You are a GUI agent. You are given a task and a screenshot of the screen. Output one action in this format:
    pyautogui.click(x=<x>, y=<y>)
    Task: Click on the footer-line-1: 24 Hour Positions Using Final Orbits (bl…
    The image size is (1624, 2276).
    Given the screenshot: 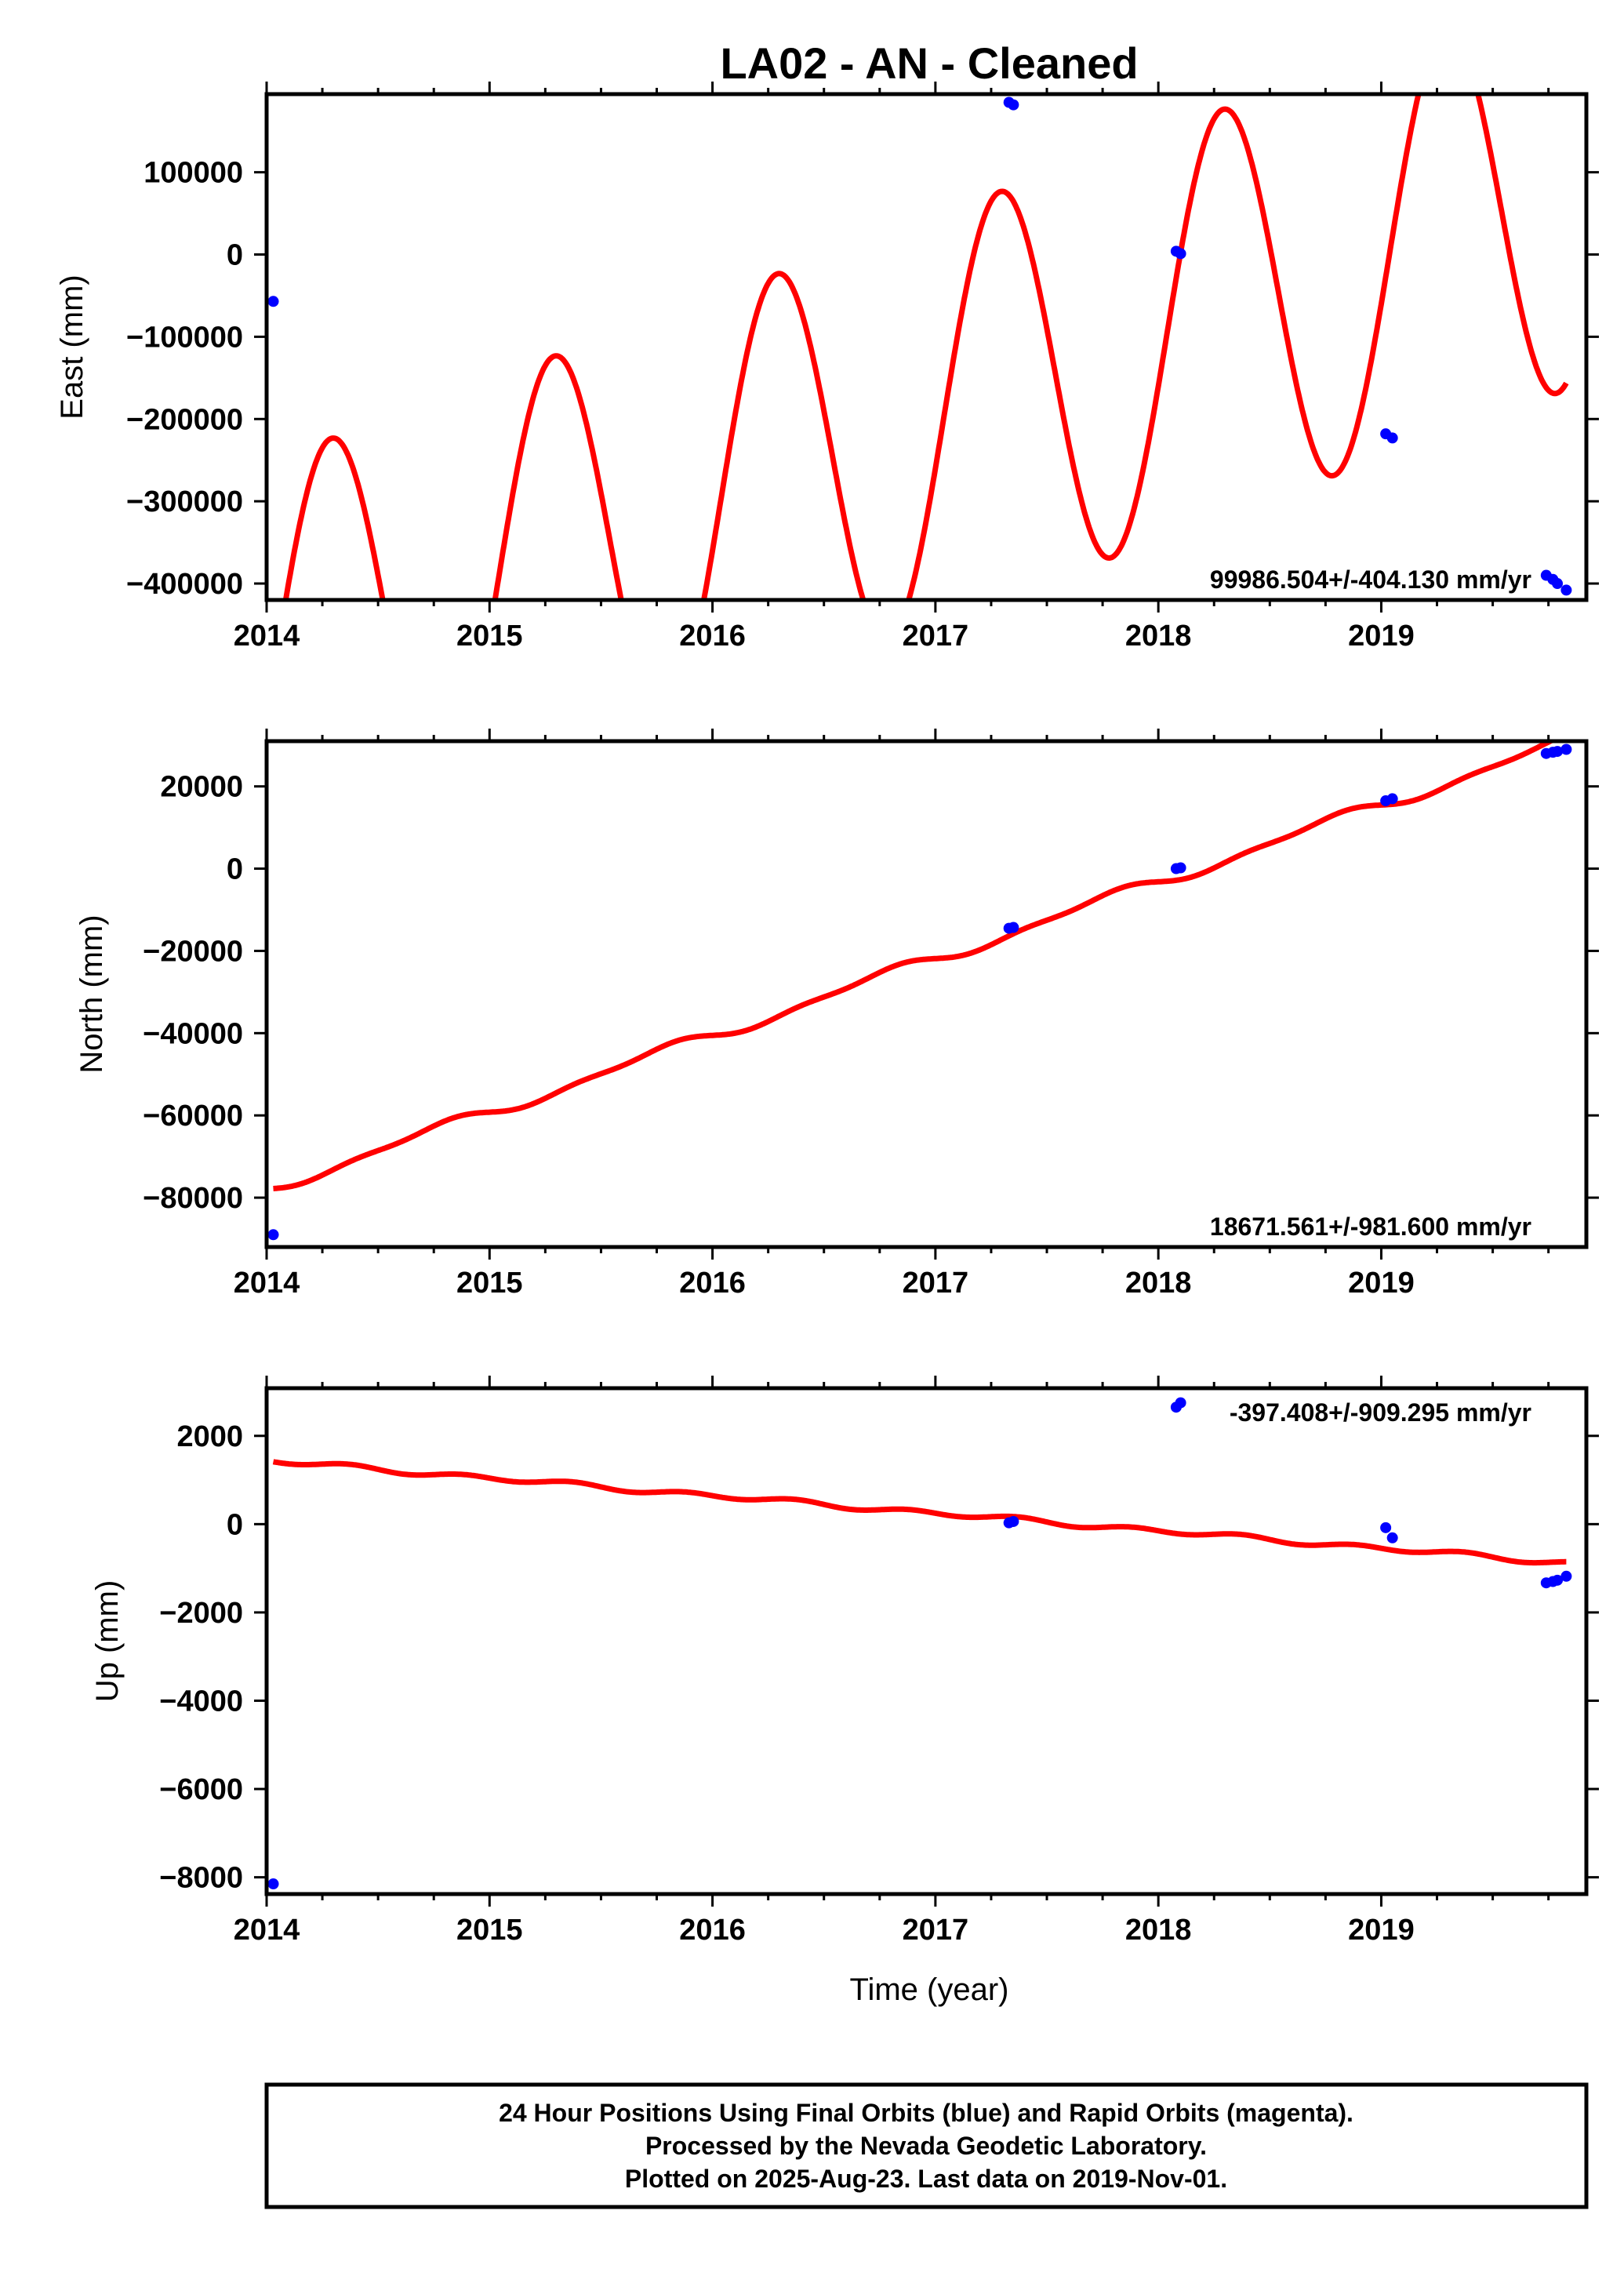 What is the action you would take?
    pyautogui.click(x=926, y=2113)
    